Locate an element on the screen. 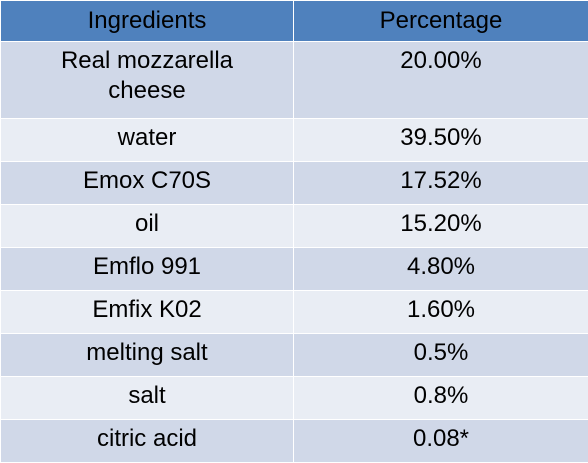 The height and width of the screenshot is (463, 588). table-row: Emox C70S 17.52% is located at coordinates (294, 183).